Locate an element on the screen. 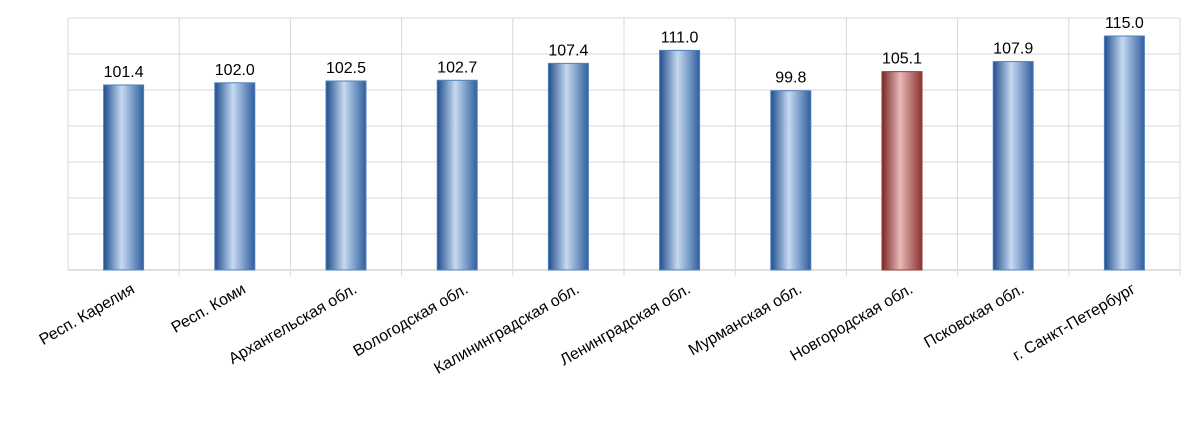 The image size is (1189, 433). data-label-3: 102.7 is located at coordinates (457, 67).